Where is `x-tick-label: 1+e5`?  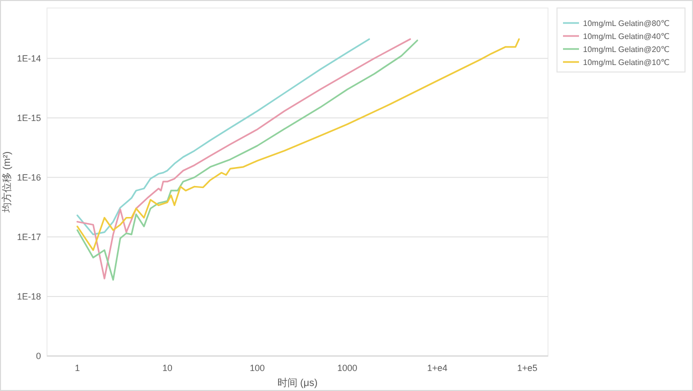 x-tick-label: 1+e5 is located at coordinates (527, 368).